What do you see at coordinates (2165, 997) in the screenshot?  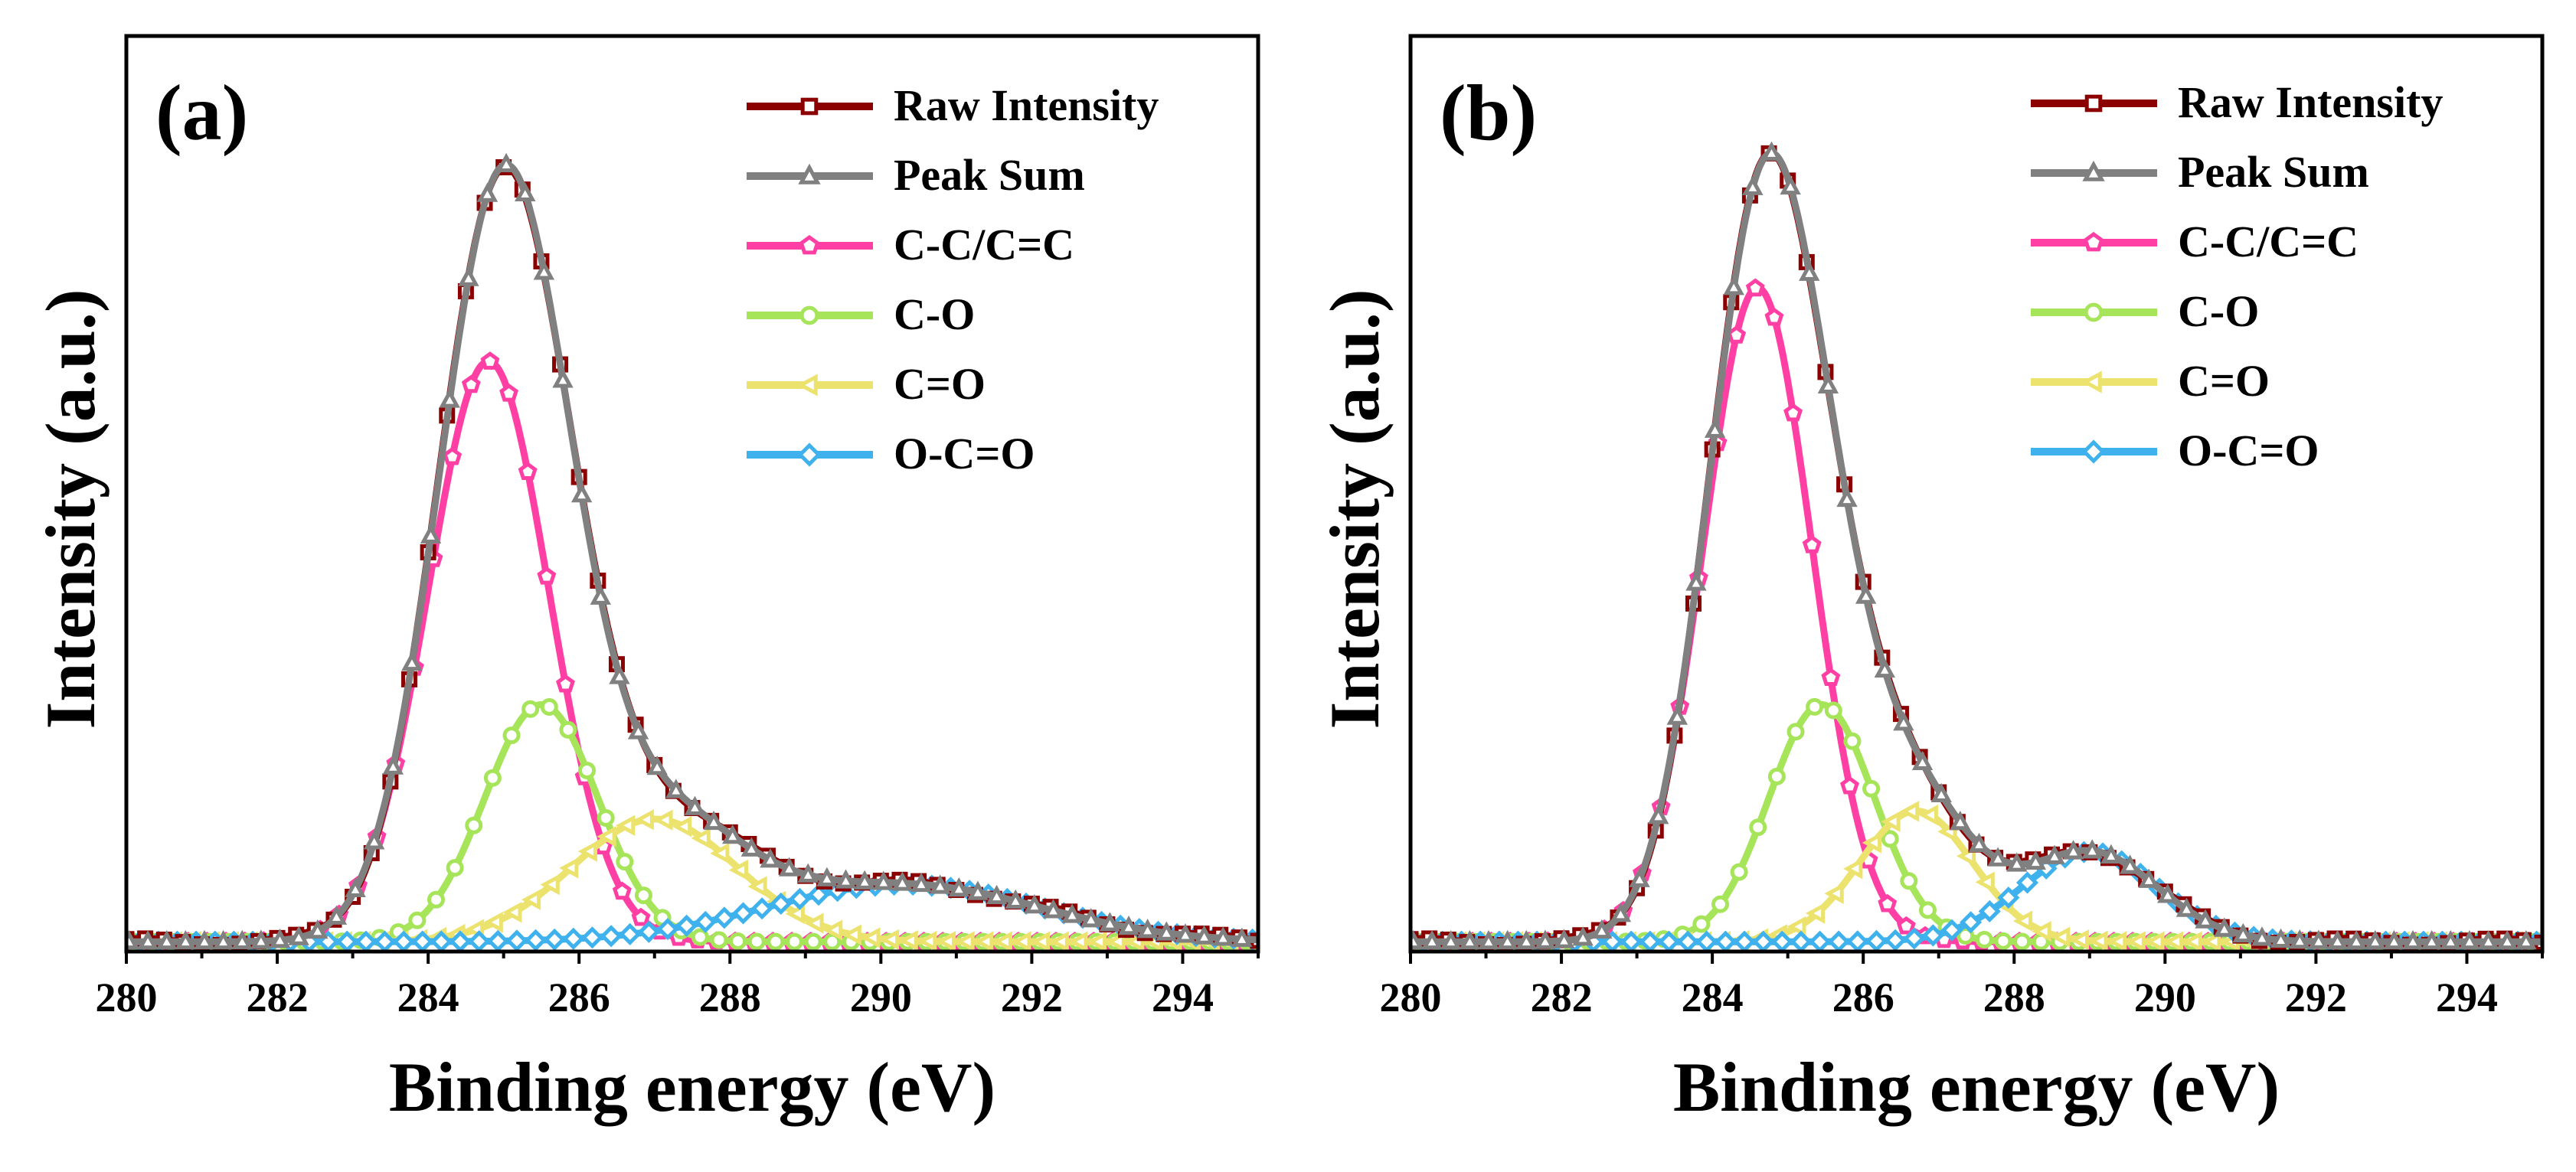 I see `x-tick-label: 290` at bounding box center [2165, 997].